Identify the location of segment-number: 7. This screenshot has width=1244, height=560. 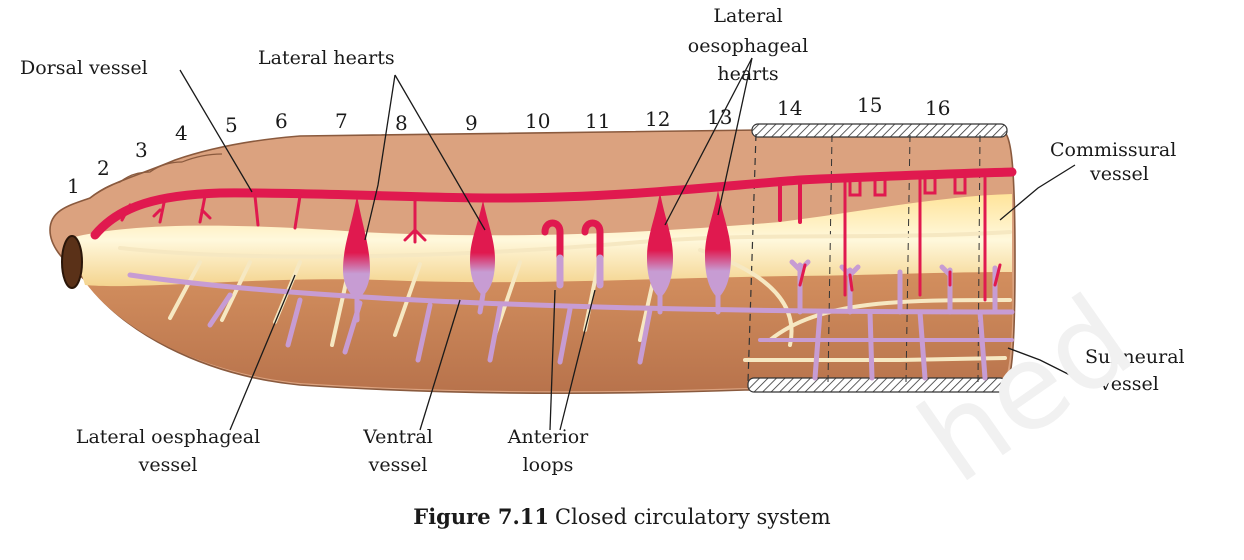
(341, 121).